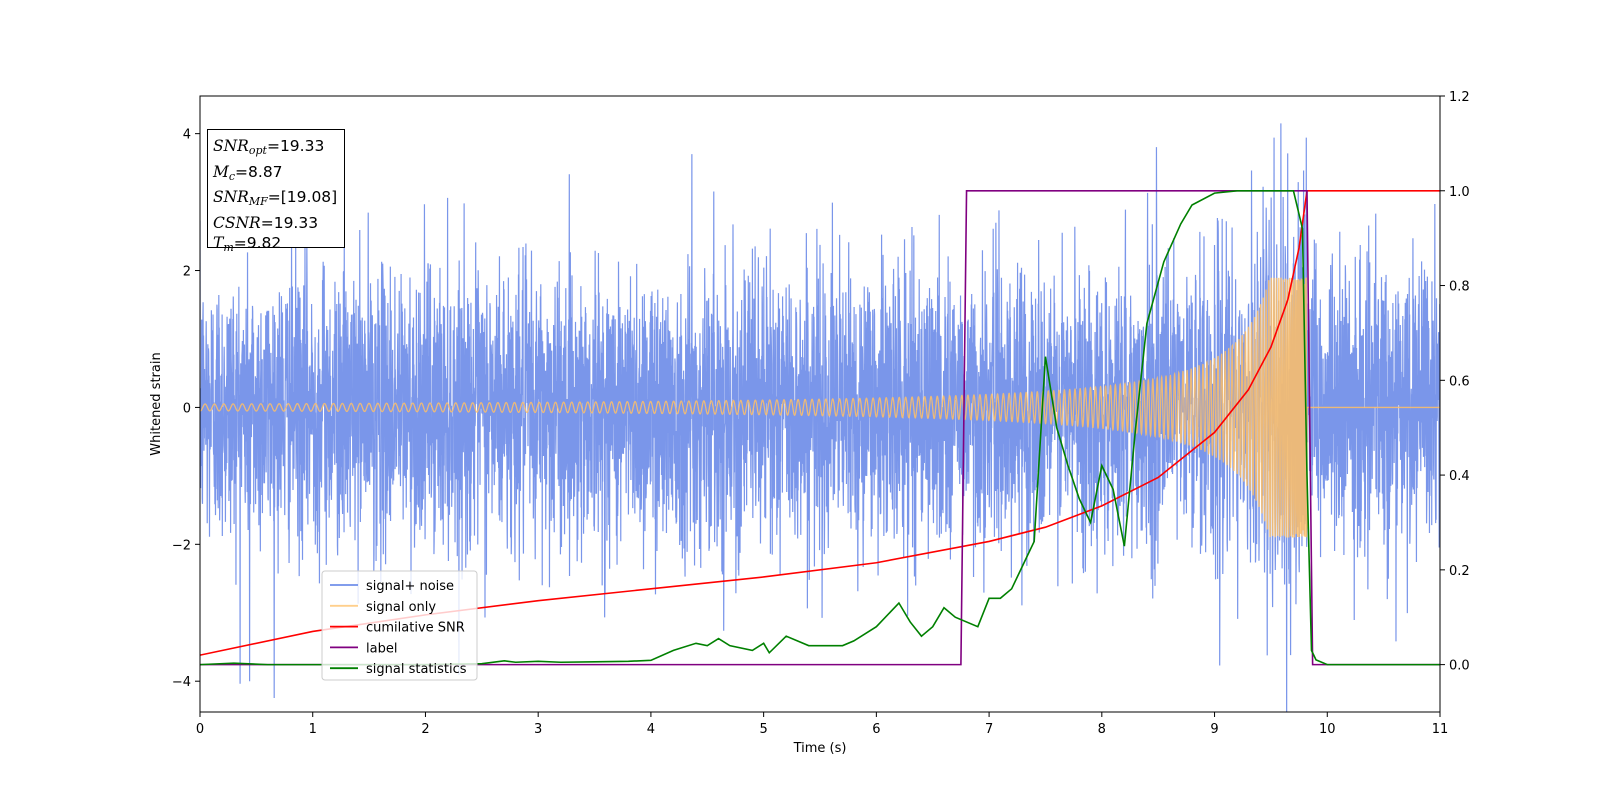  I want to click on x-tick-label: 1, so click(313, 729).